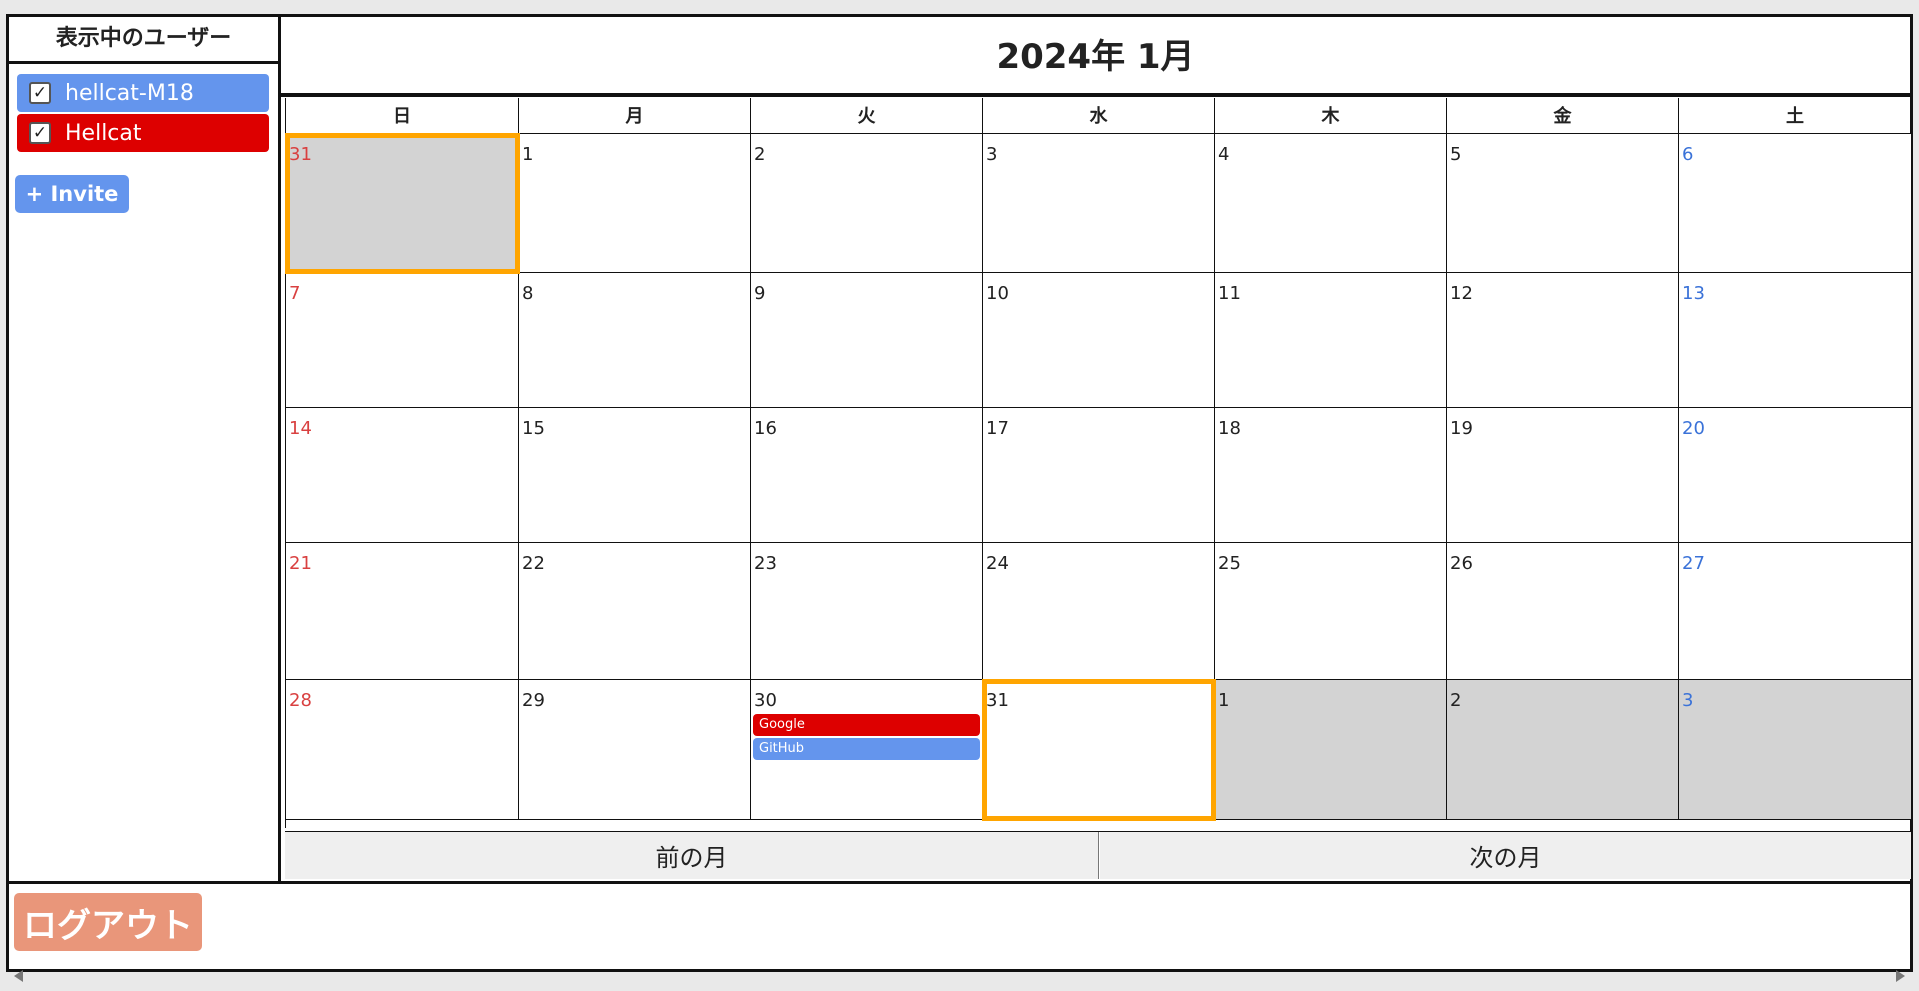 This screenshot has width=1919, height=991. I want to click on event-chip: GitHub, so click(866, 749).